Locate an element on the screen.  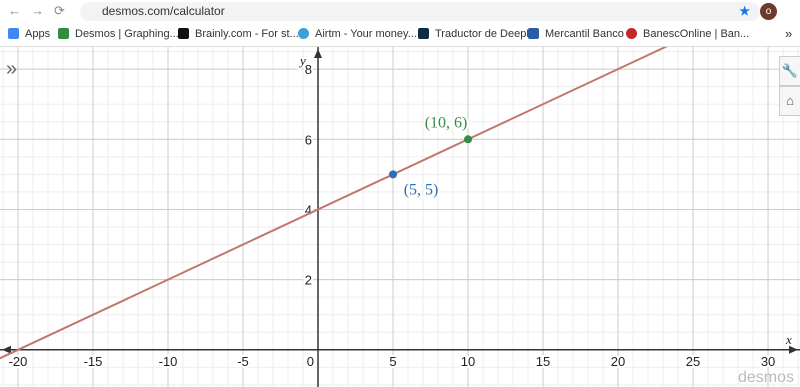
y-axis-label: y is located at coordinates (302, 60).